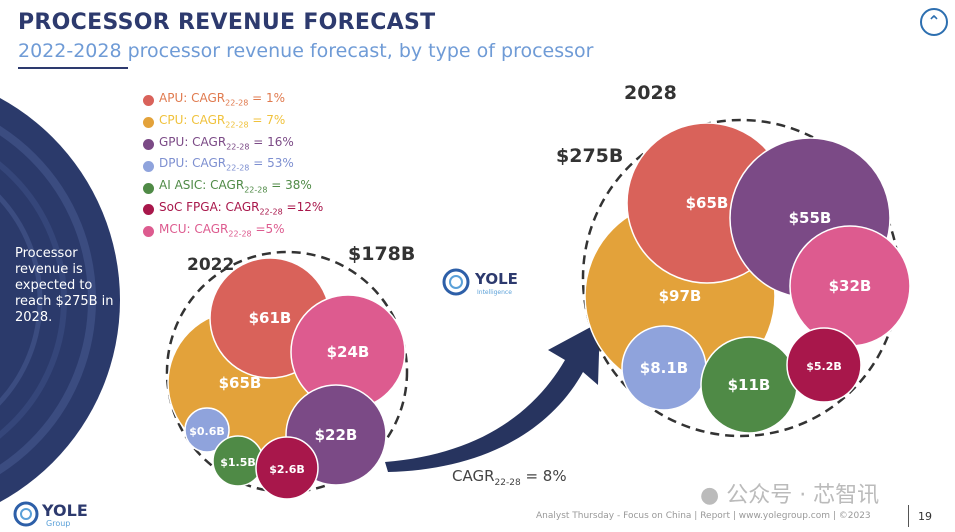 The height and width of the screenshot is (532, 955). I want to click on legend-item-ai-asic: AI ASIC: CAGR22-28 = 38%, so click(233, 188).